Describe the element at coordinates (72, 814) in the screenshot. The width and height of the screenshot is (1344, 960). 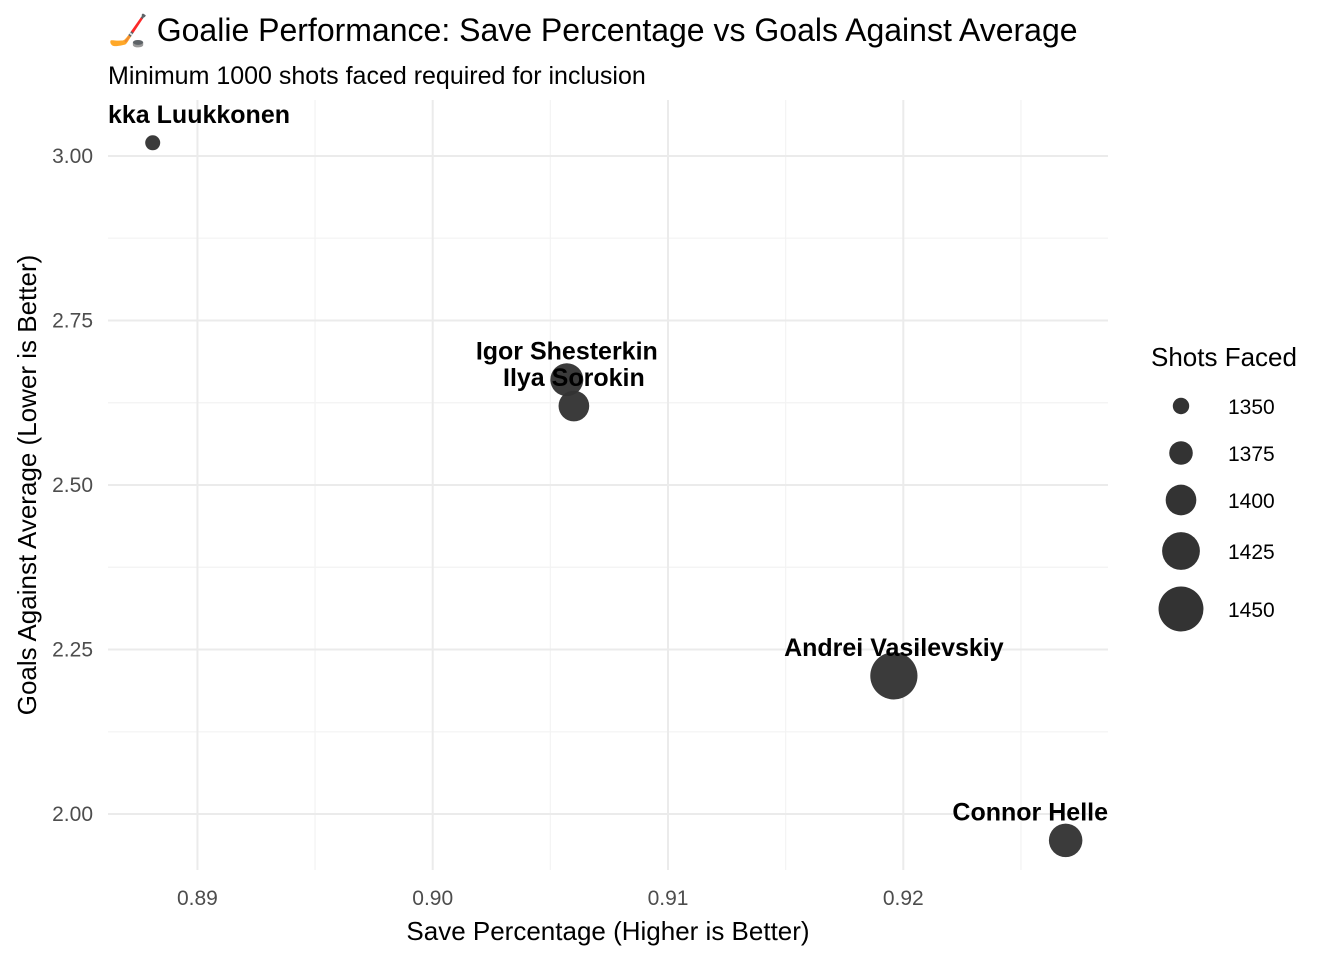
I see `y-tick-label: 2.00` at that location.